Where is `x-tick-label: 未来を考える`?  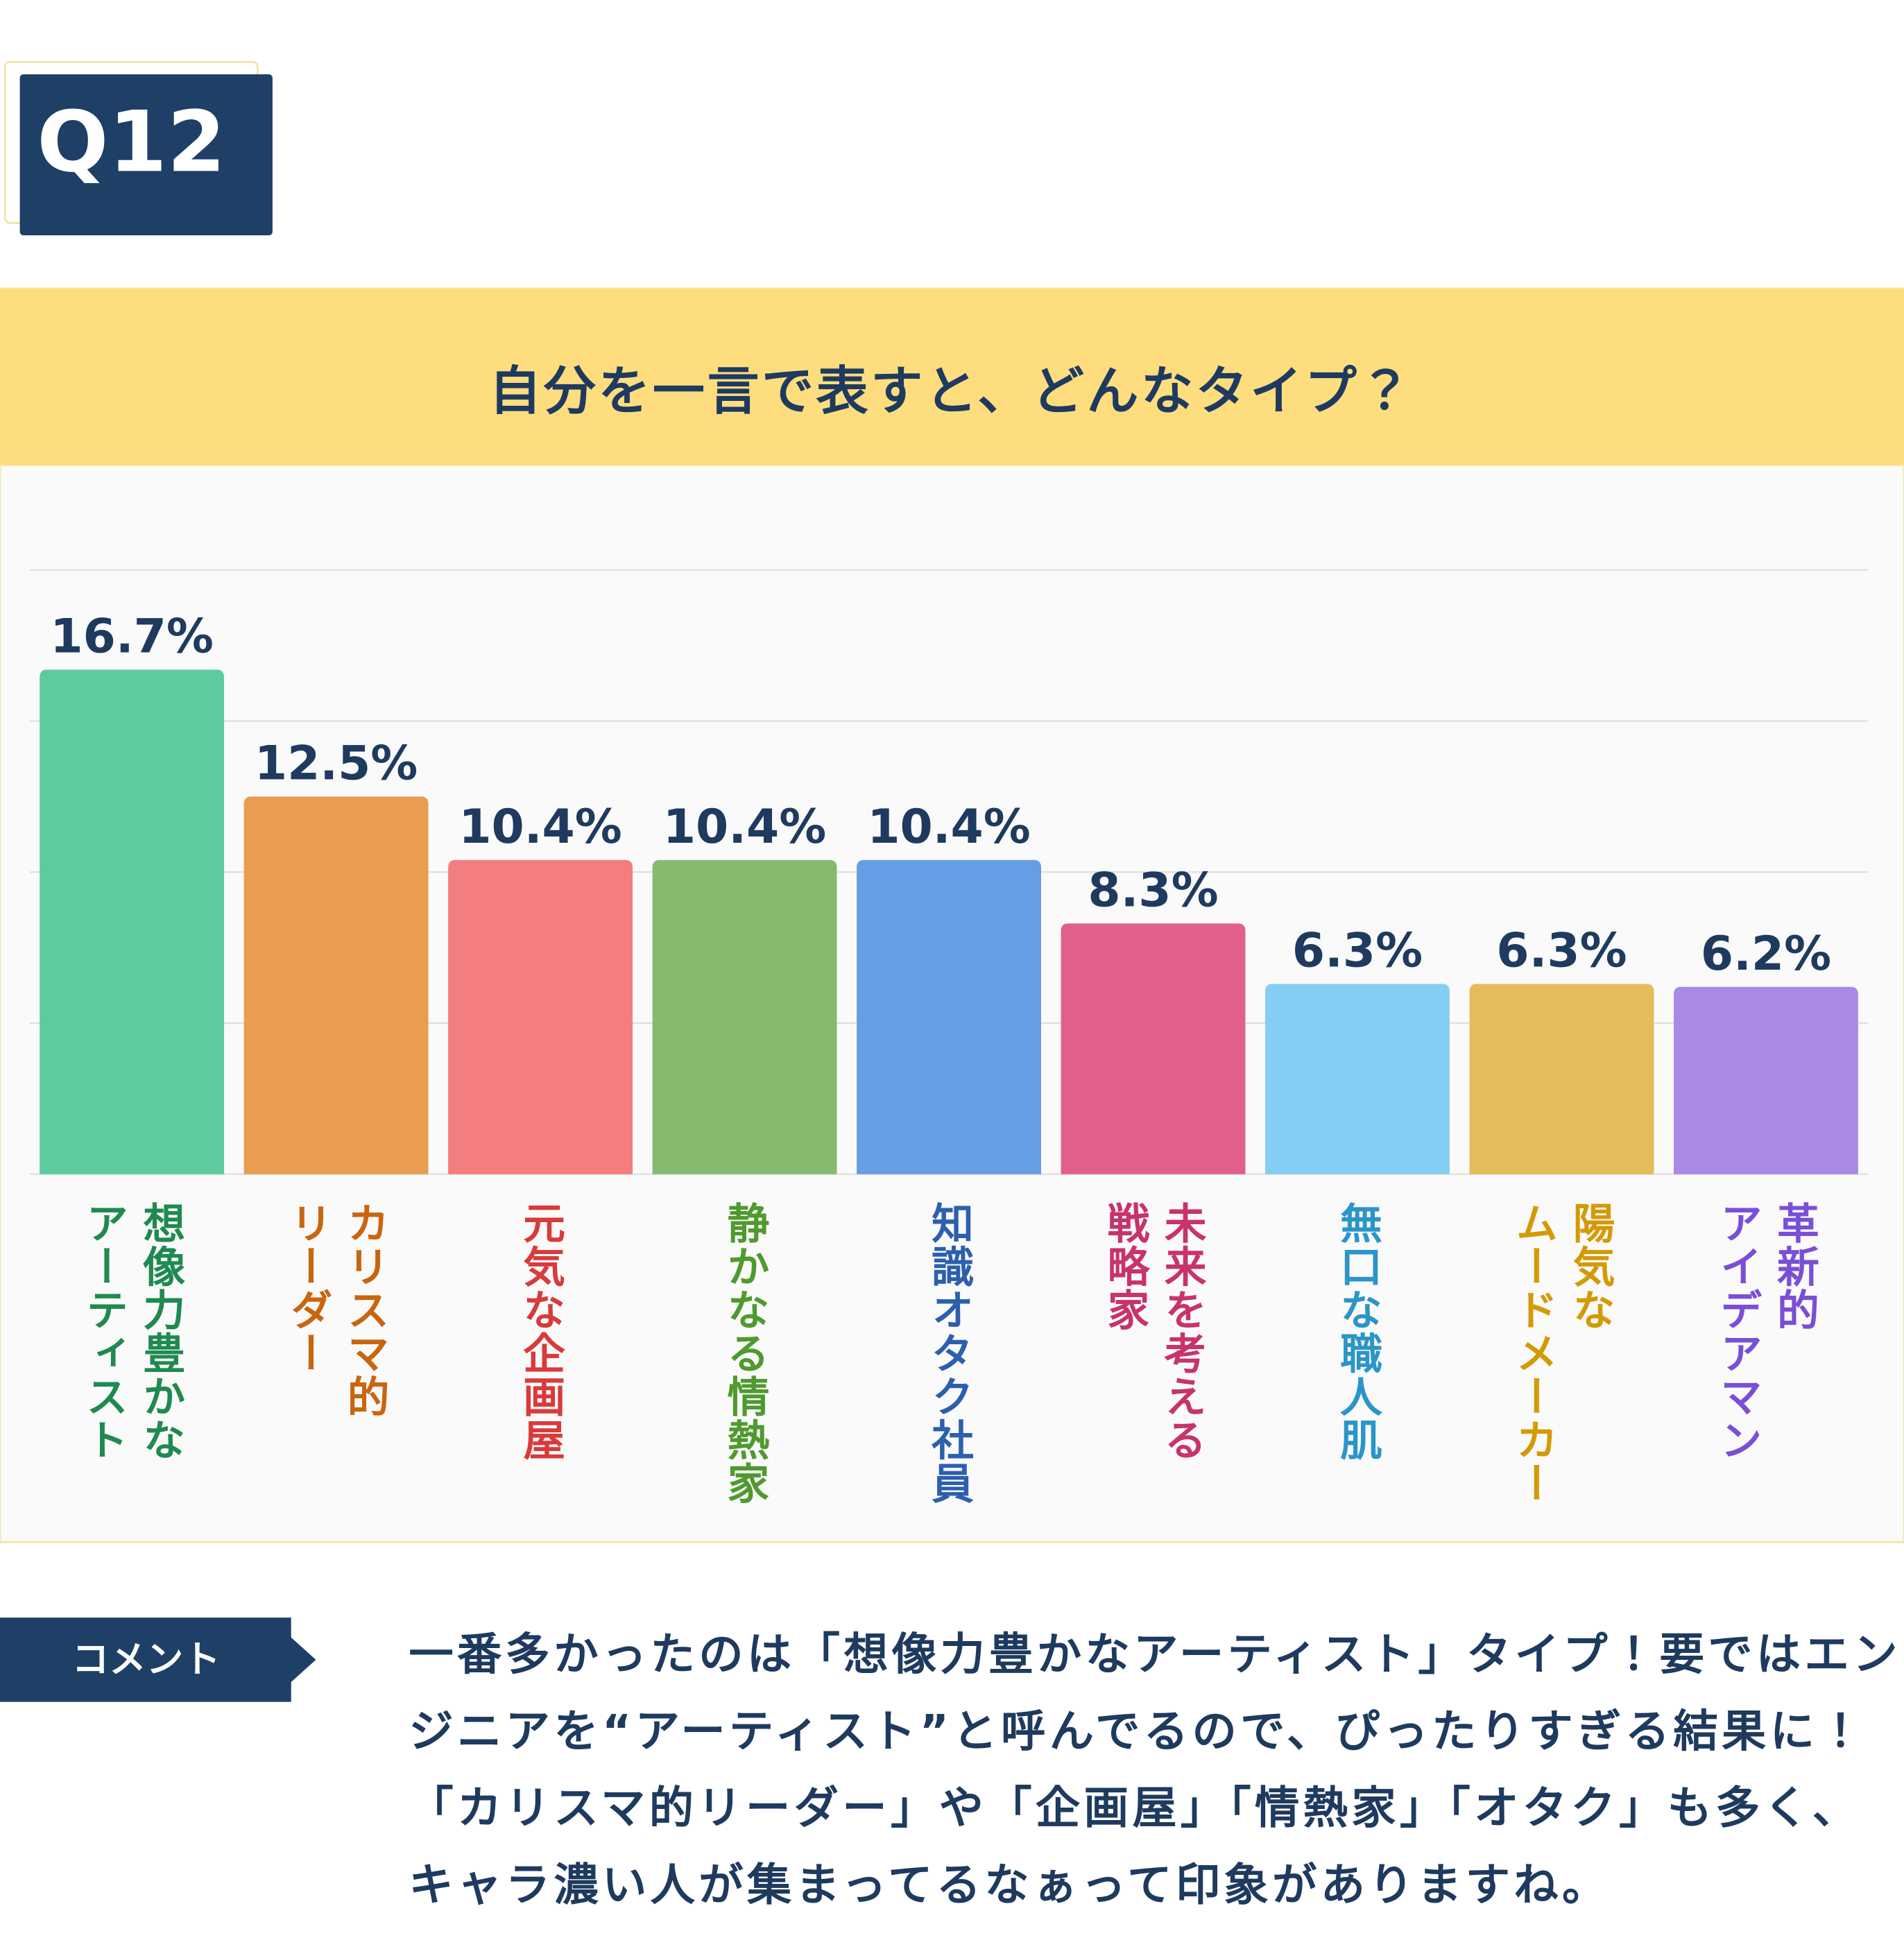
x-tick-label: 未来を考える is located at coordinates (1182, 1331).